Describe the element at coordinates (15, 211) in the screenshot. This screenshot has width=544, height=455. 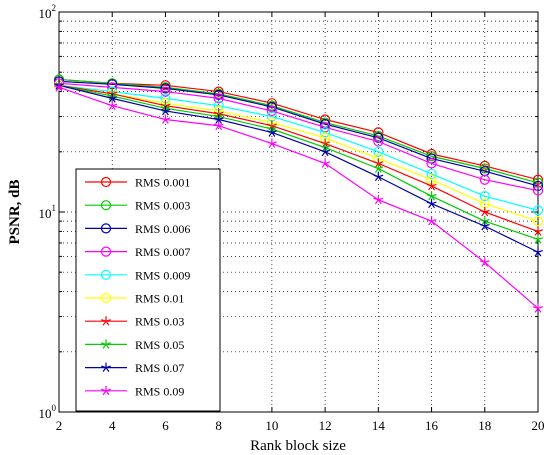
I see `y-axis-label: PSNR, dB` at that location.